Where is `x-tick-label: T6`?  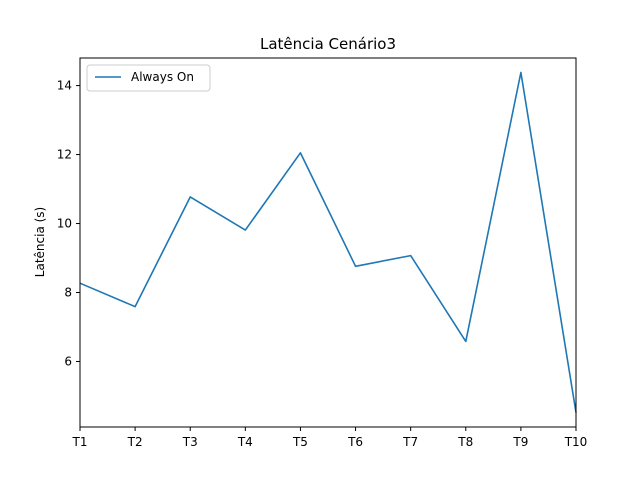
x-tick-label: T6 is located at coordinates (355, 442).